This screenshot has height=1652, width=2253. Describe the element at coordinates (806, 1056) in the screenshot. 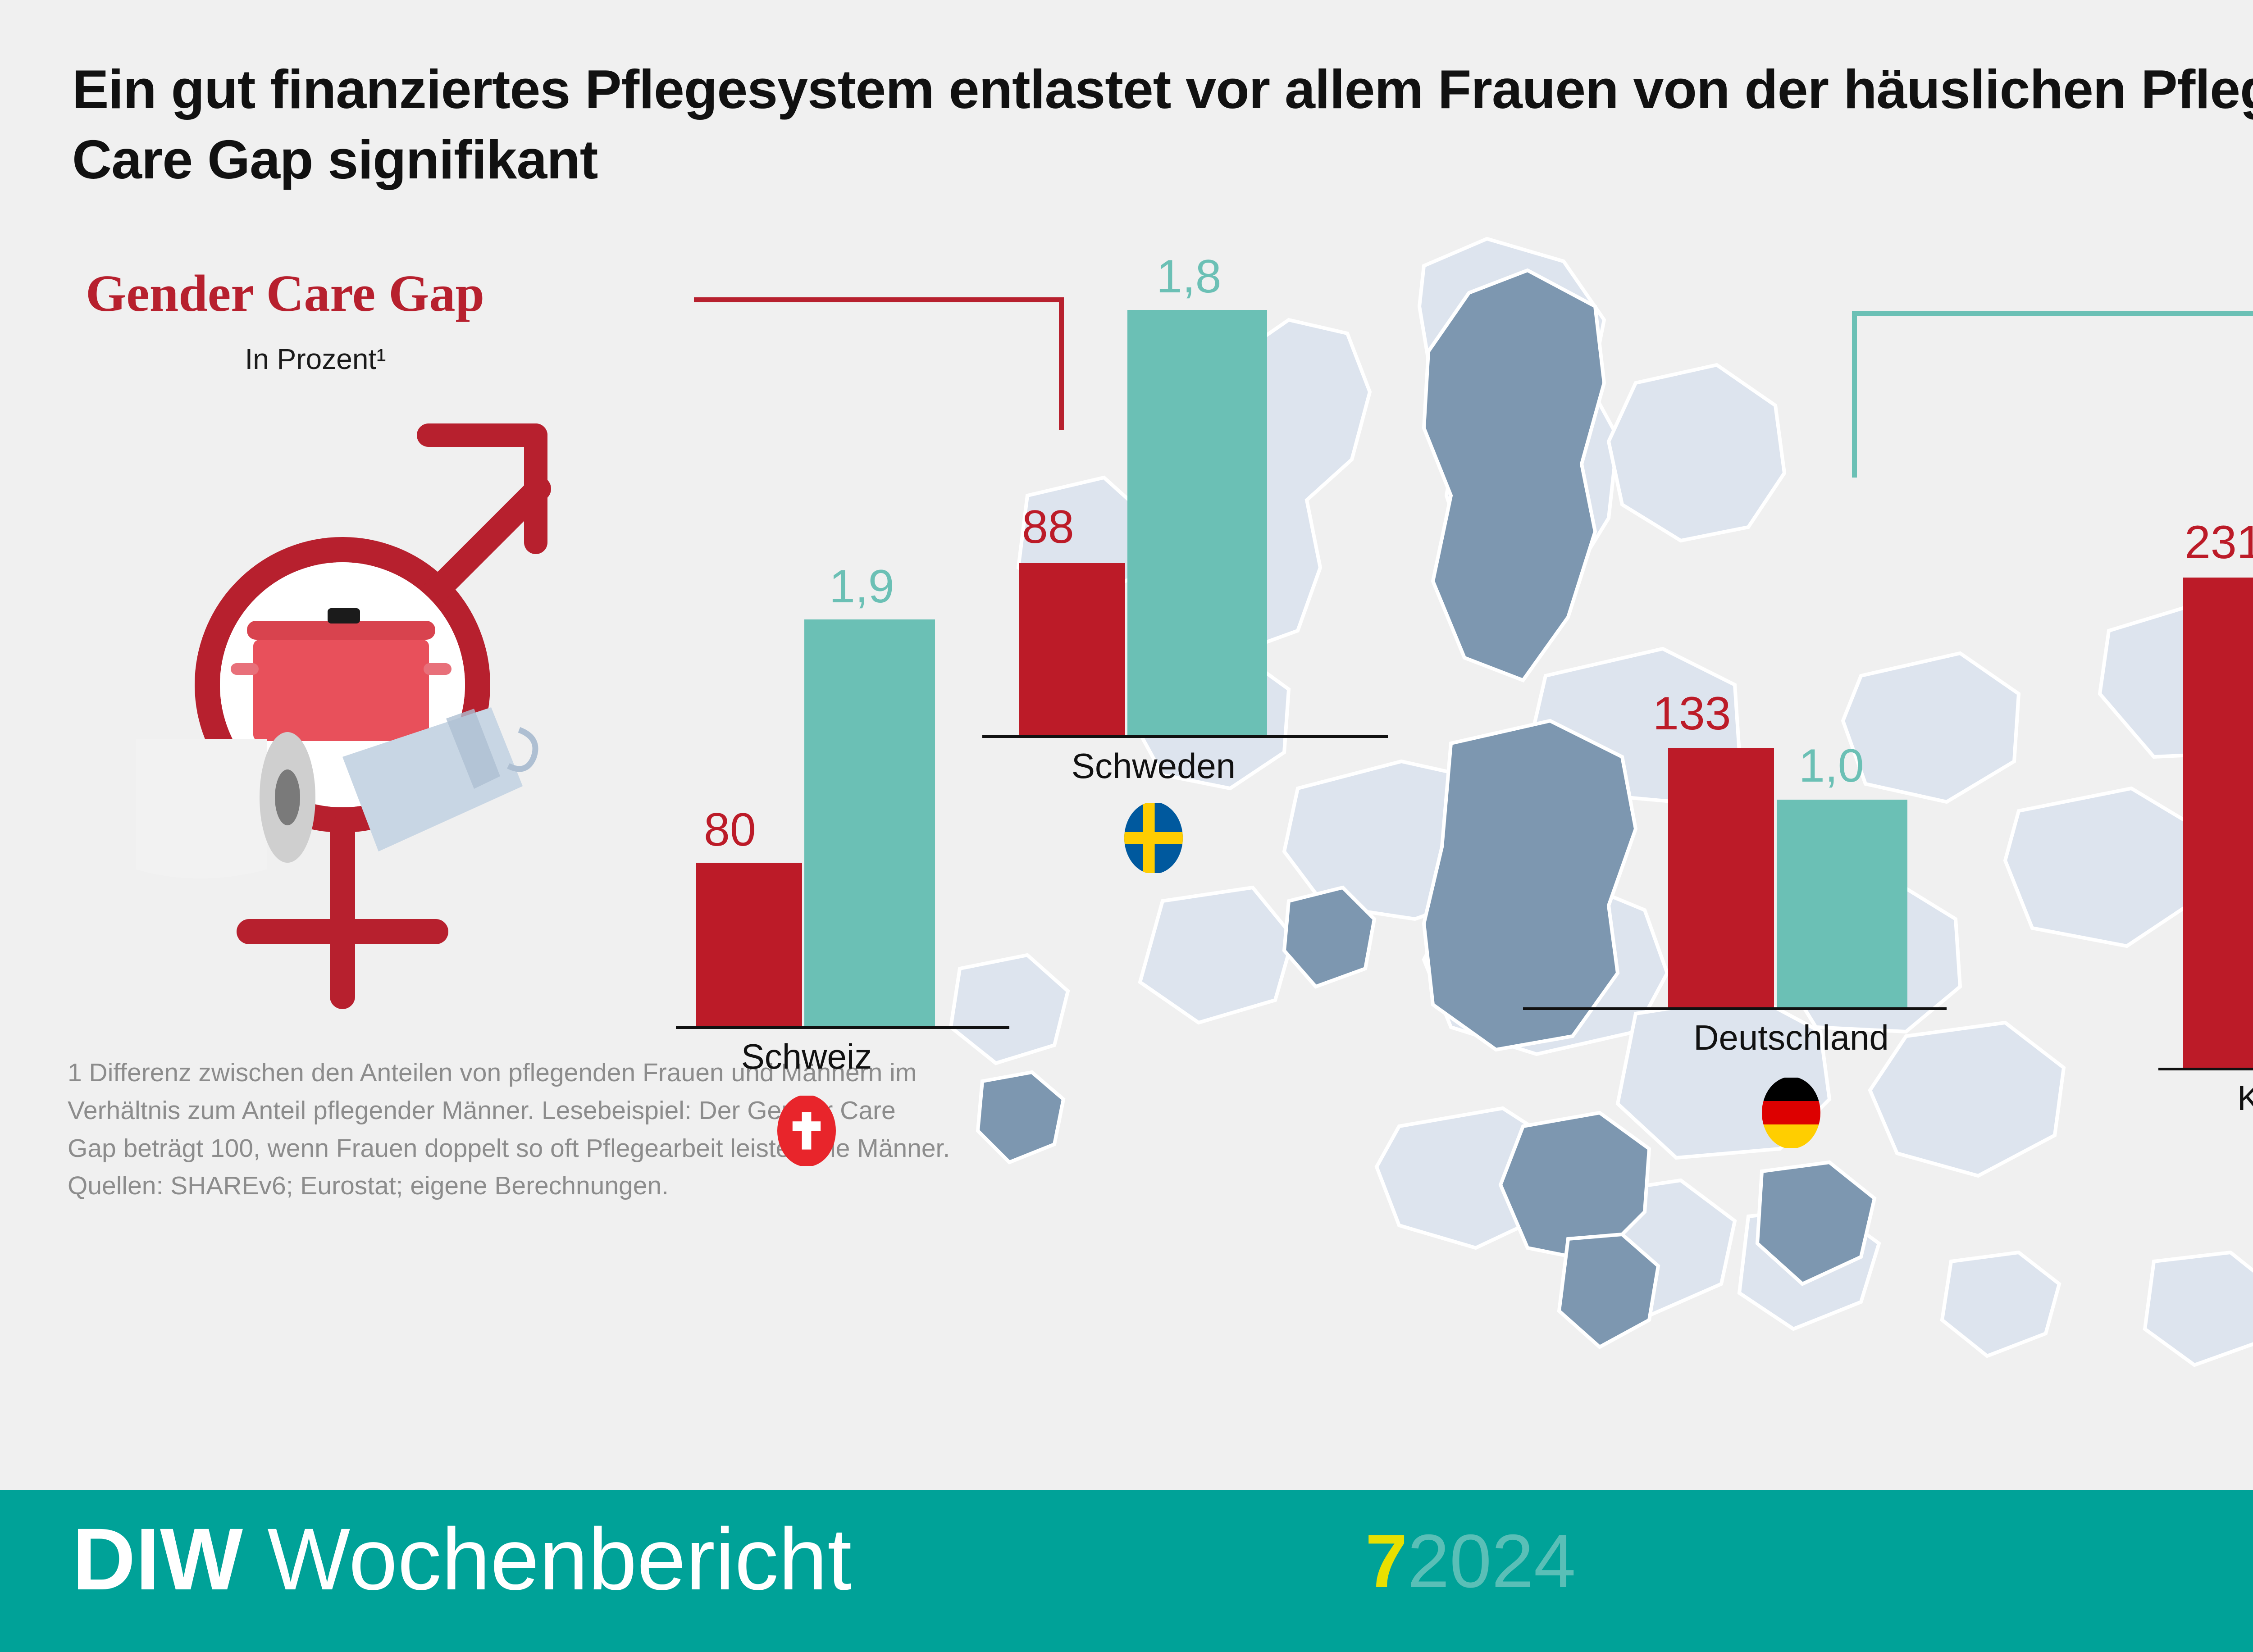

I see `country-label-schweiz: Schweiz` at that location.